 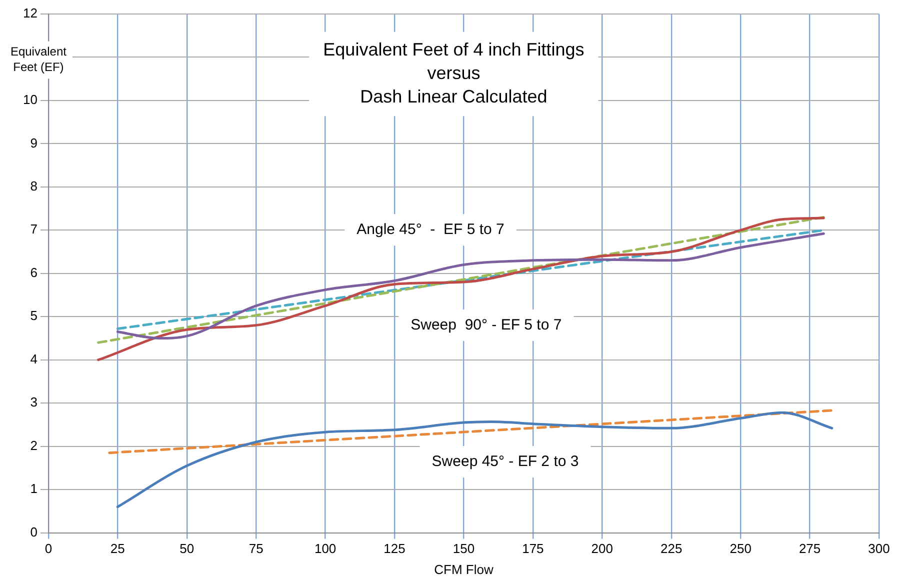 What do you see at coordinates (325, 548) in the screenshot?
I see `x-tick-label: 100` at bounding box center [325, 548].